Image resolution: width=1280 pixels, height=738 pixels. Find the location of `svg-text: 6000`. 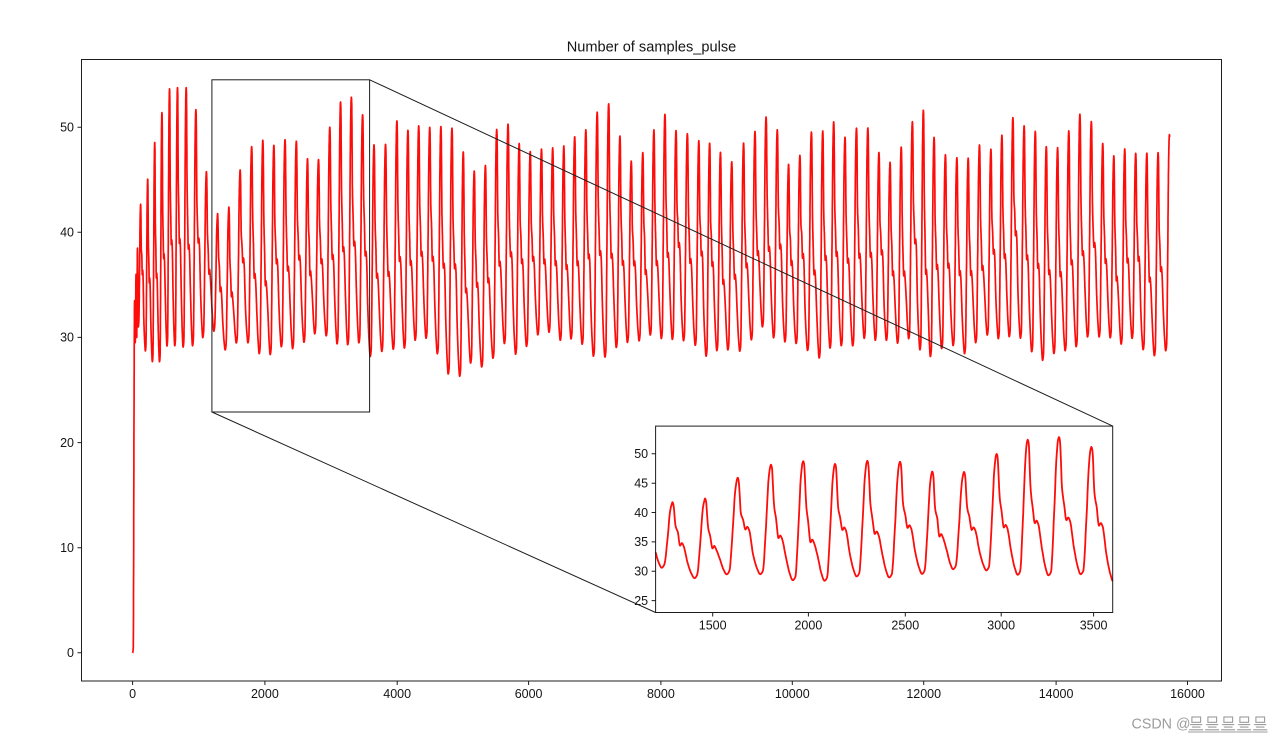

svg-text: 6000 is located at coordinates (529, 694).